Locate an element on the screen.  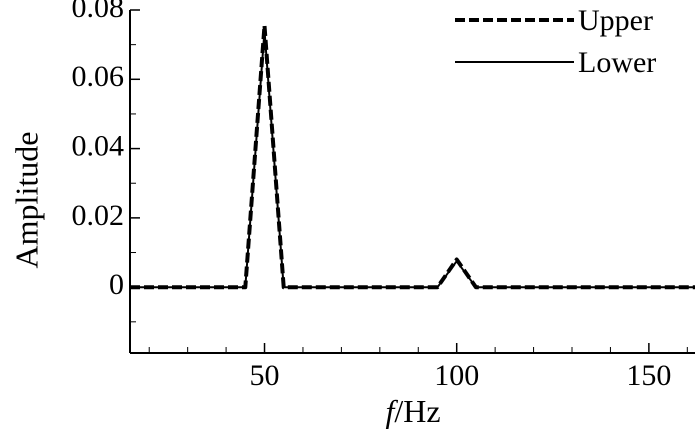
legend-label-upper: Upper is located at coordinates (615, 20).